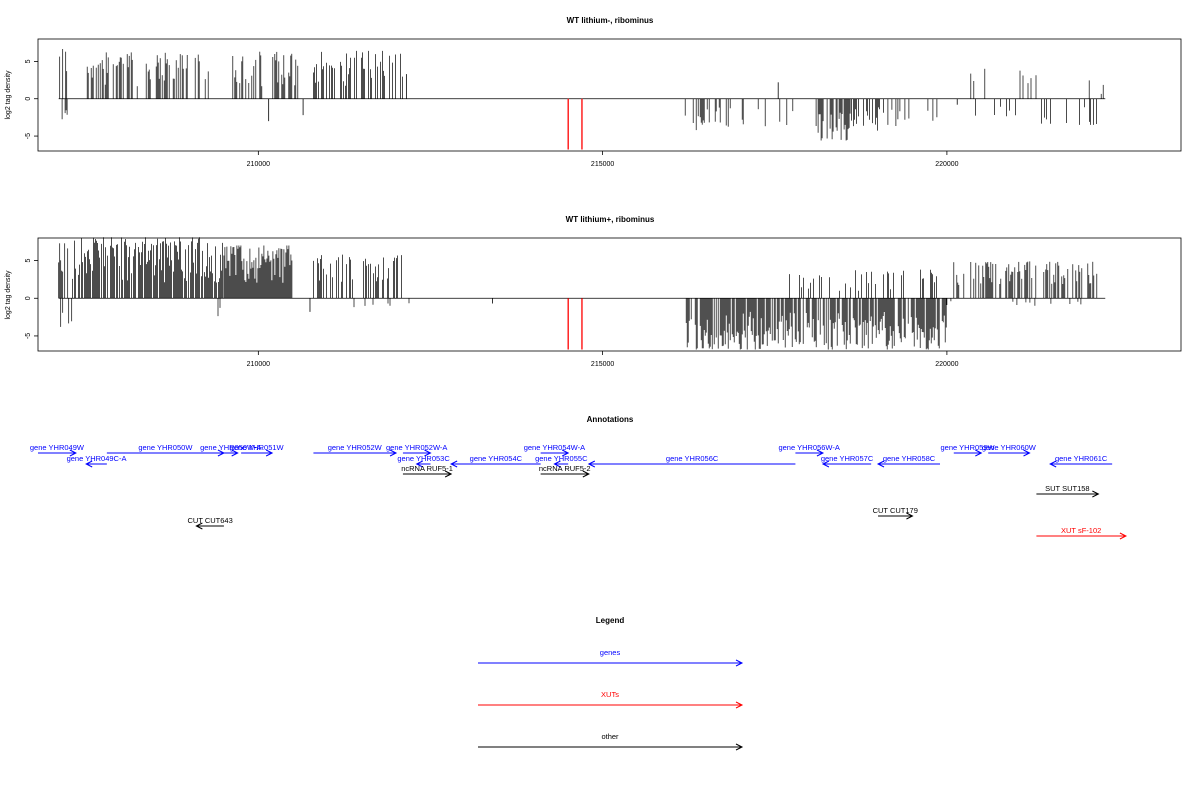 This screenshot has height=800, width=1200. What do you see at coordinates (808, 447) in the screenshot?
I see `feature-label: gene YHR056W-A` at bounding box center [808, 447].